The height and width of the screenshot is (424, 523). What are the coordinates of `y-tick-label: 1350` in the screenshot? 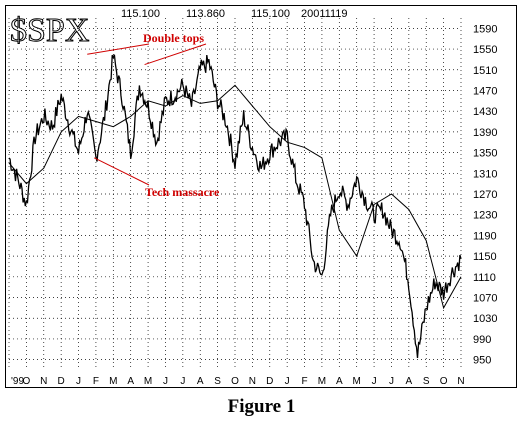 It's located at (485, 154).